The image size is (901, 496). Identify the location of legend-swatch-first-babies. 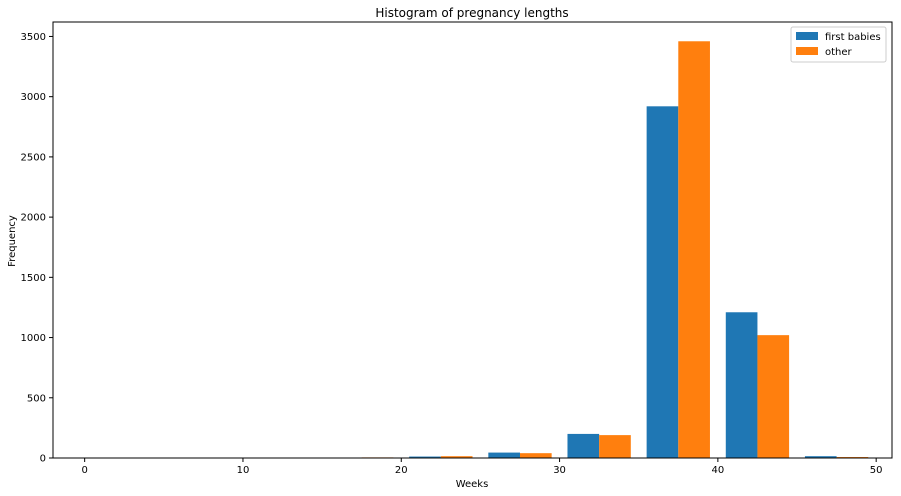
(807, 36).